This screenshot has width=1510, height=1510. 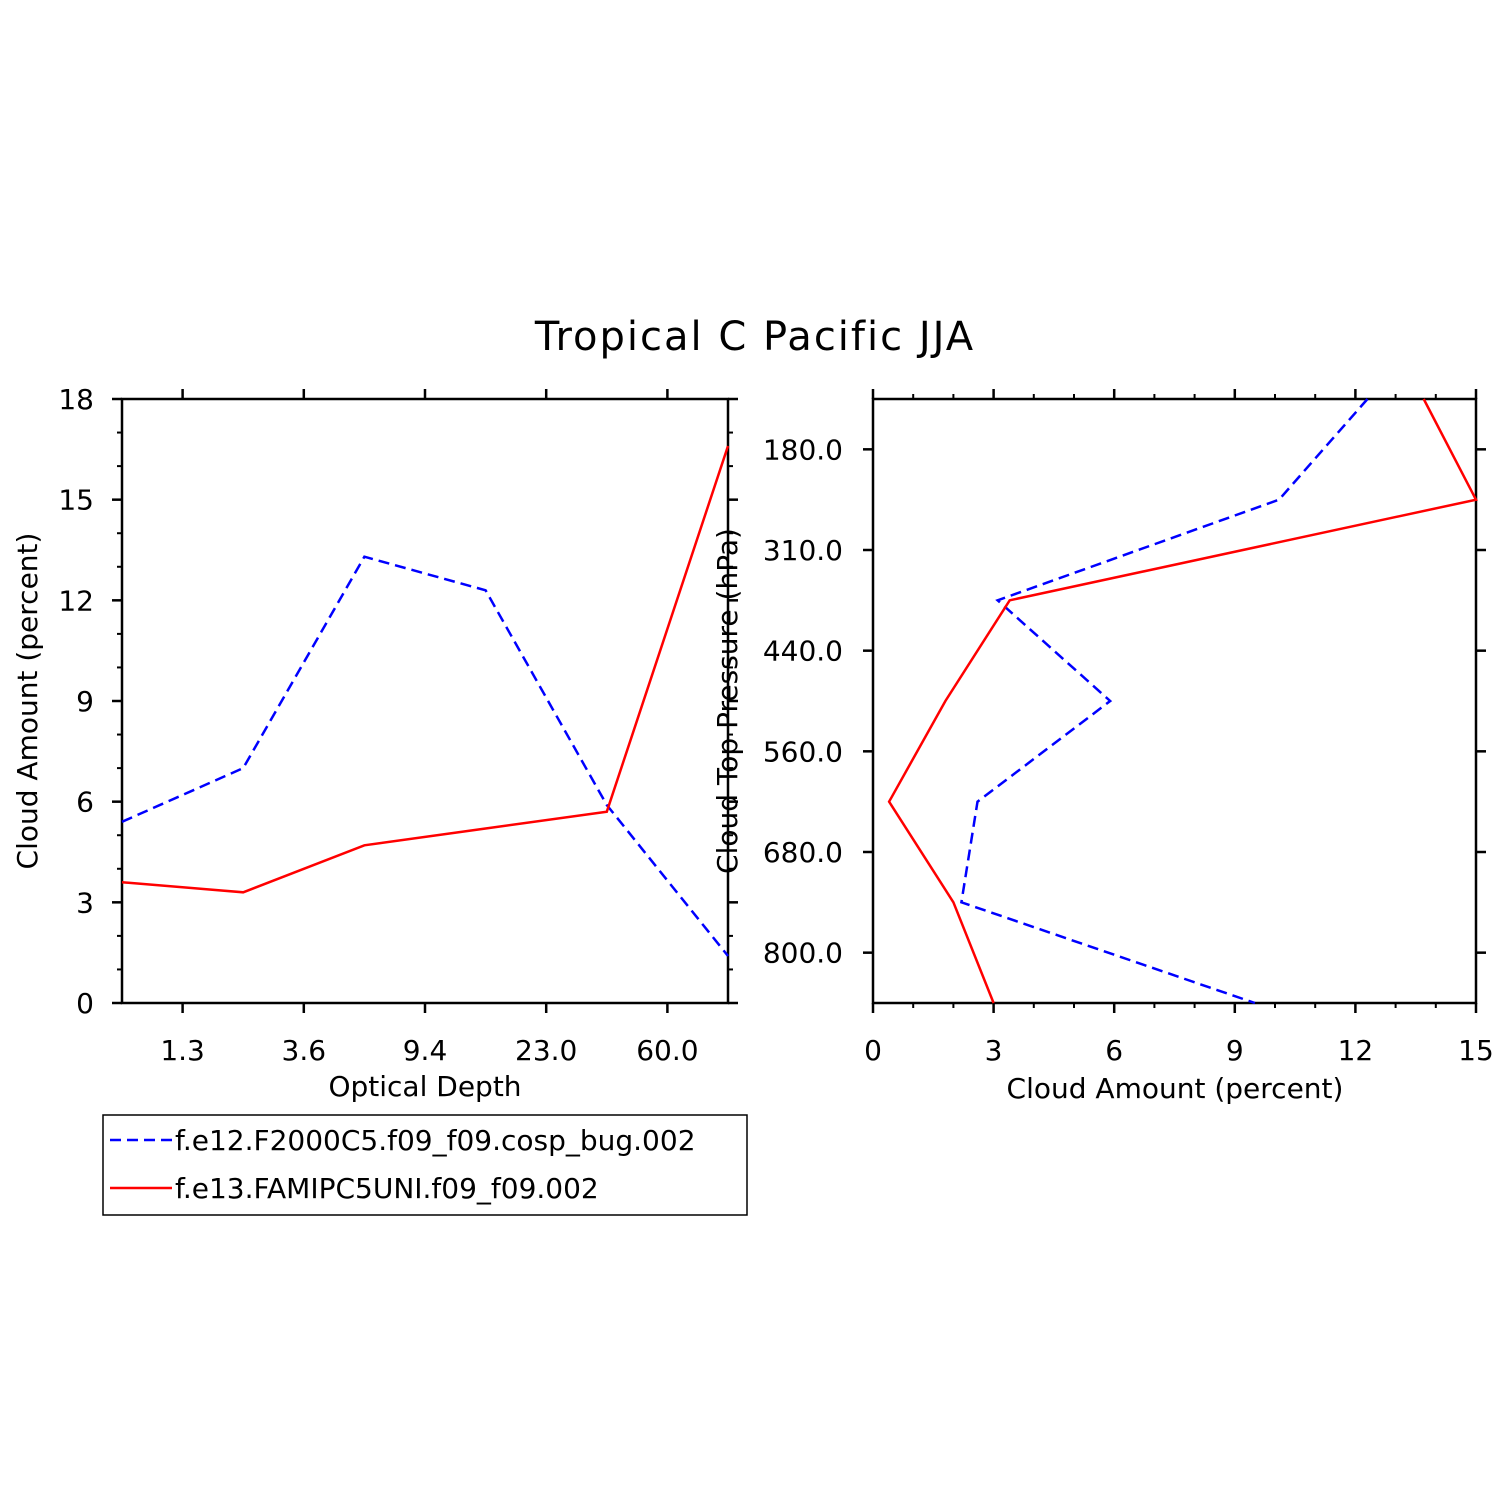 I want to click on right-x-tick-label: 3, so click(x=994, y=1050).